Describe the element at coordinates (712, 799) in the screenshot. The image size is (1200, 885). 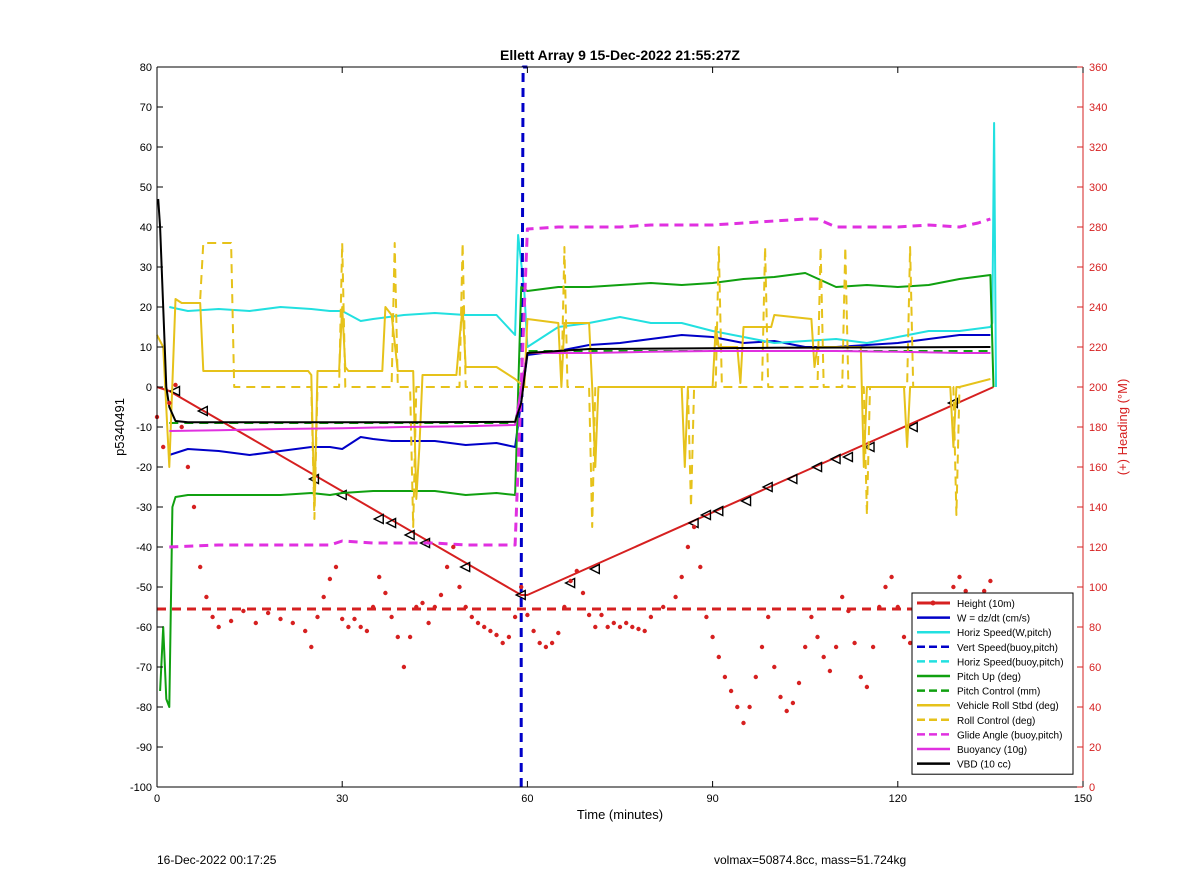
I see `x-tick-label: 90` at that location.